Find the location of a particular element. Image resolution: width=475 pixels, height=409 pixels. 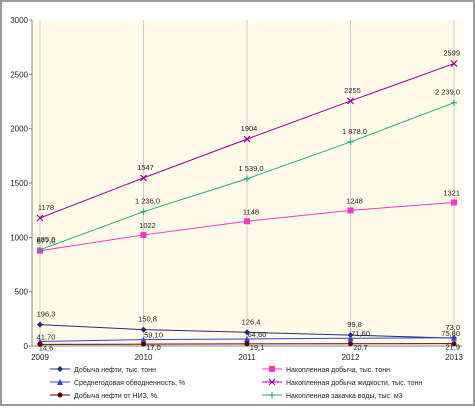

data-label: 59,10 is located at coordinates (153, 335).